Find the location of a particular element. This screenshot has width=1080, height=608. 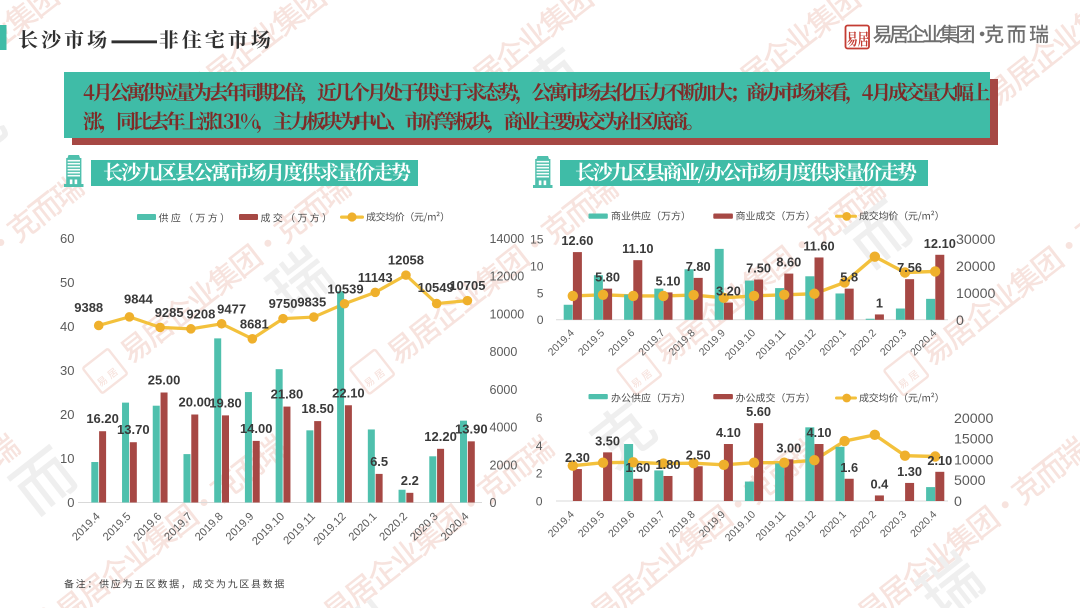

svg-text: 9844 is located at coordinates (139, 298).